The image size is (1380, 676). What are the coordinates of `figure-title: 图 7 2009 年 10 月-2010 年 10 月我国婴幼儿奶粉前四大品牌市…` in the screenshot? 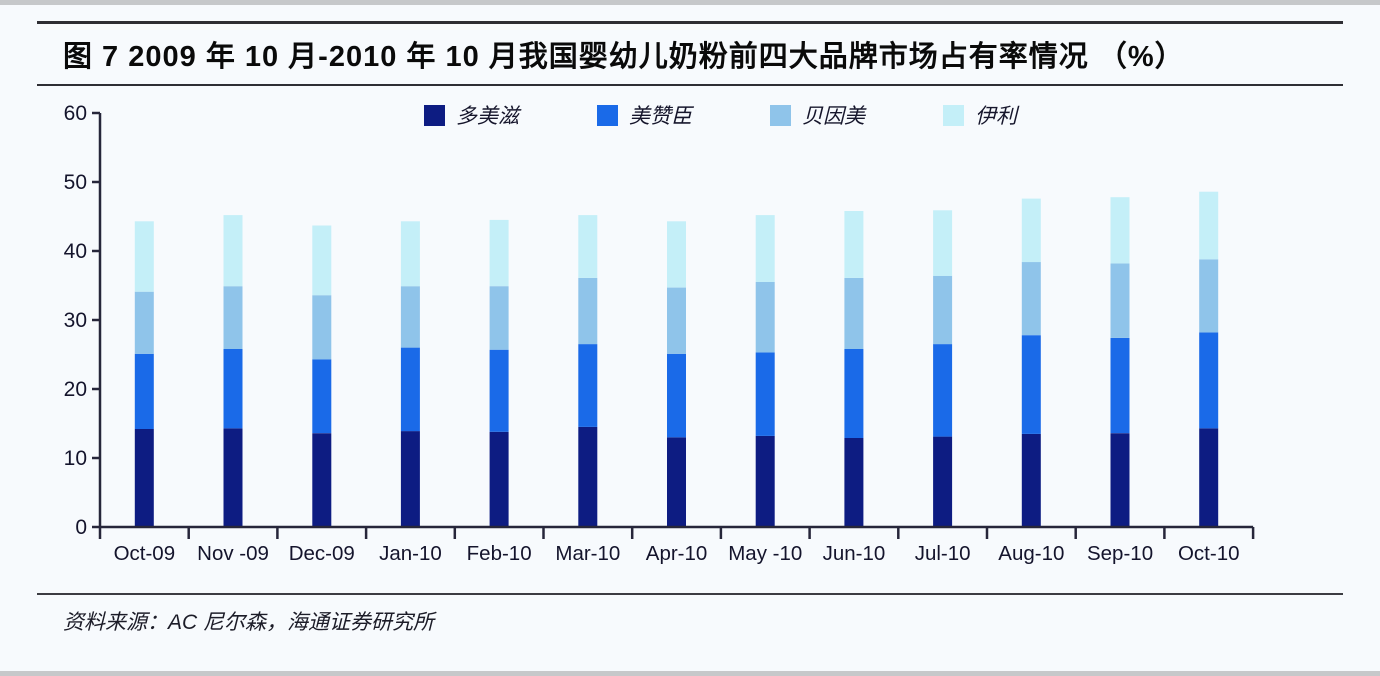 It's located at (624, 57).